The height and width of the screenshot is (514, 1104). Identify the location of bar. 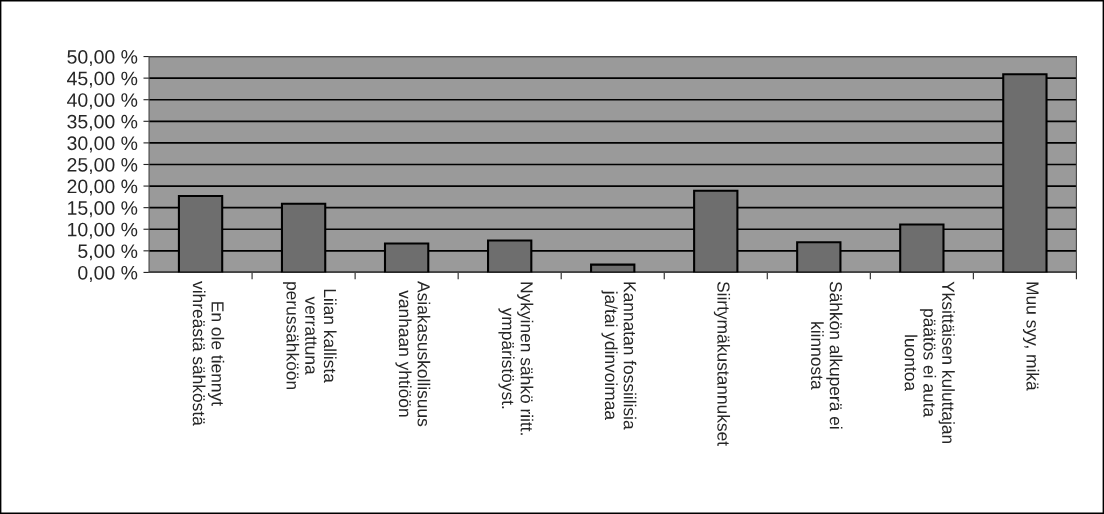
(613, 268).